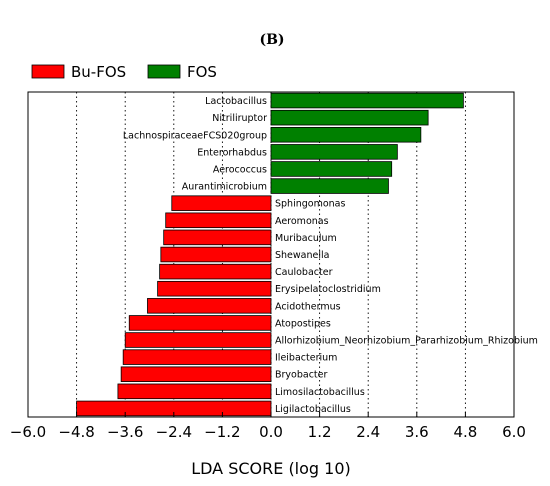 Image resolution: width=550 pixels, height=486 pixels. What do you see at coordinates (214, 288) in the screenshot?
I see `bar-erysipelatoclostridium` at bounding box center [214, 288].